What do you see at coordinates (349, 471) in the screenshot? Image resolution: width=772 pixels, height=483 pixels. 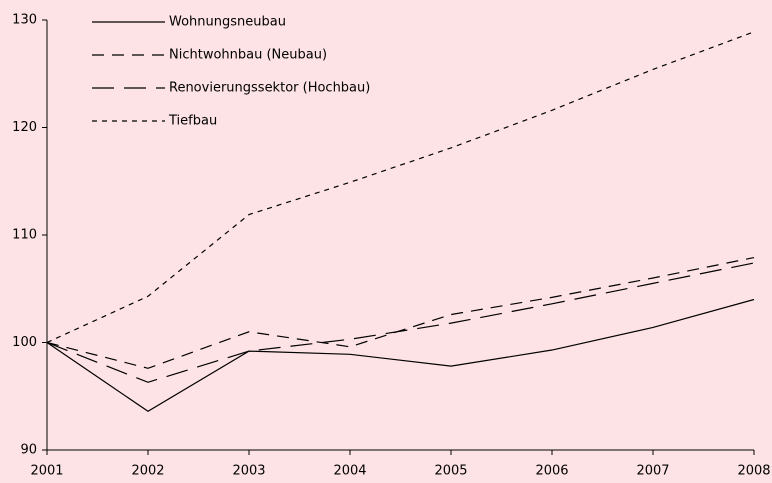 I see `x-tick-label: 2004` at bounding box center [349, 471].